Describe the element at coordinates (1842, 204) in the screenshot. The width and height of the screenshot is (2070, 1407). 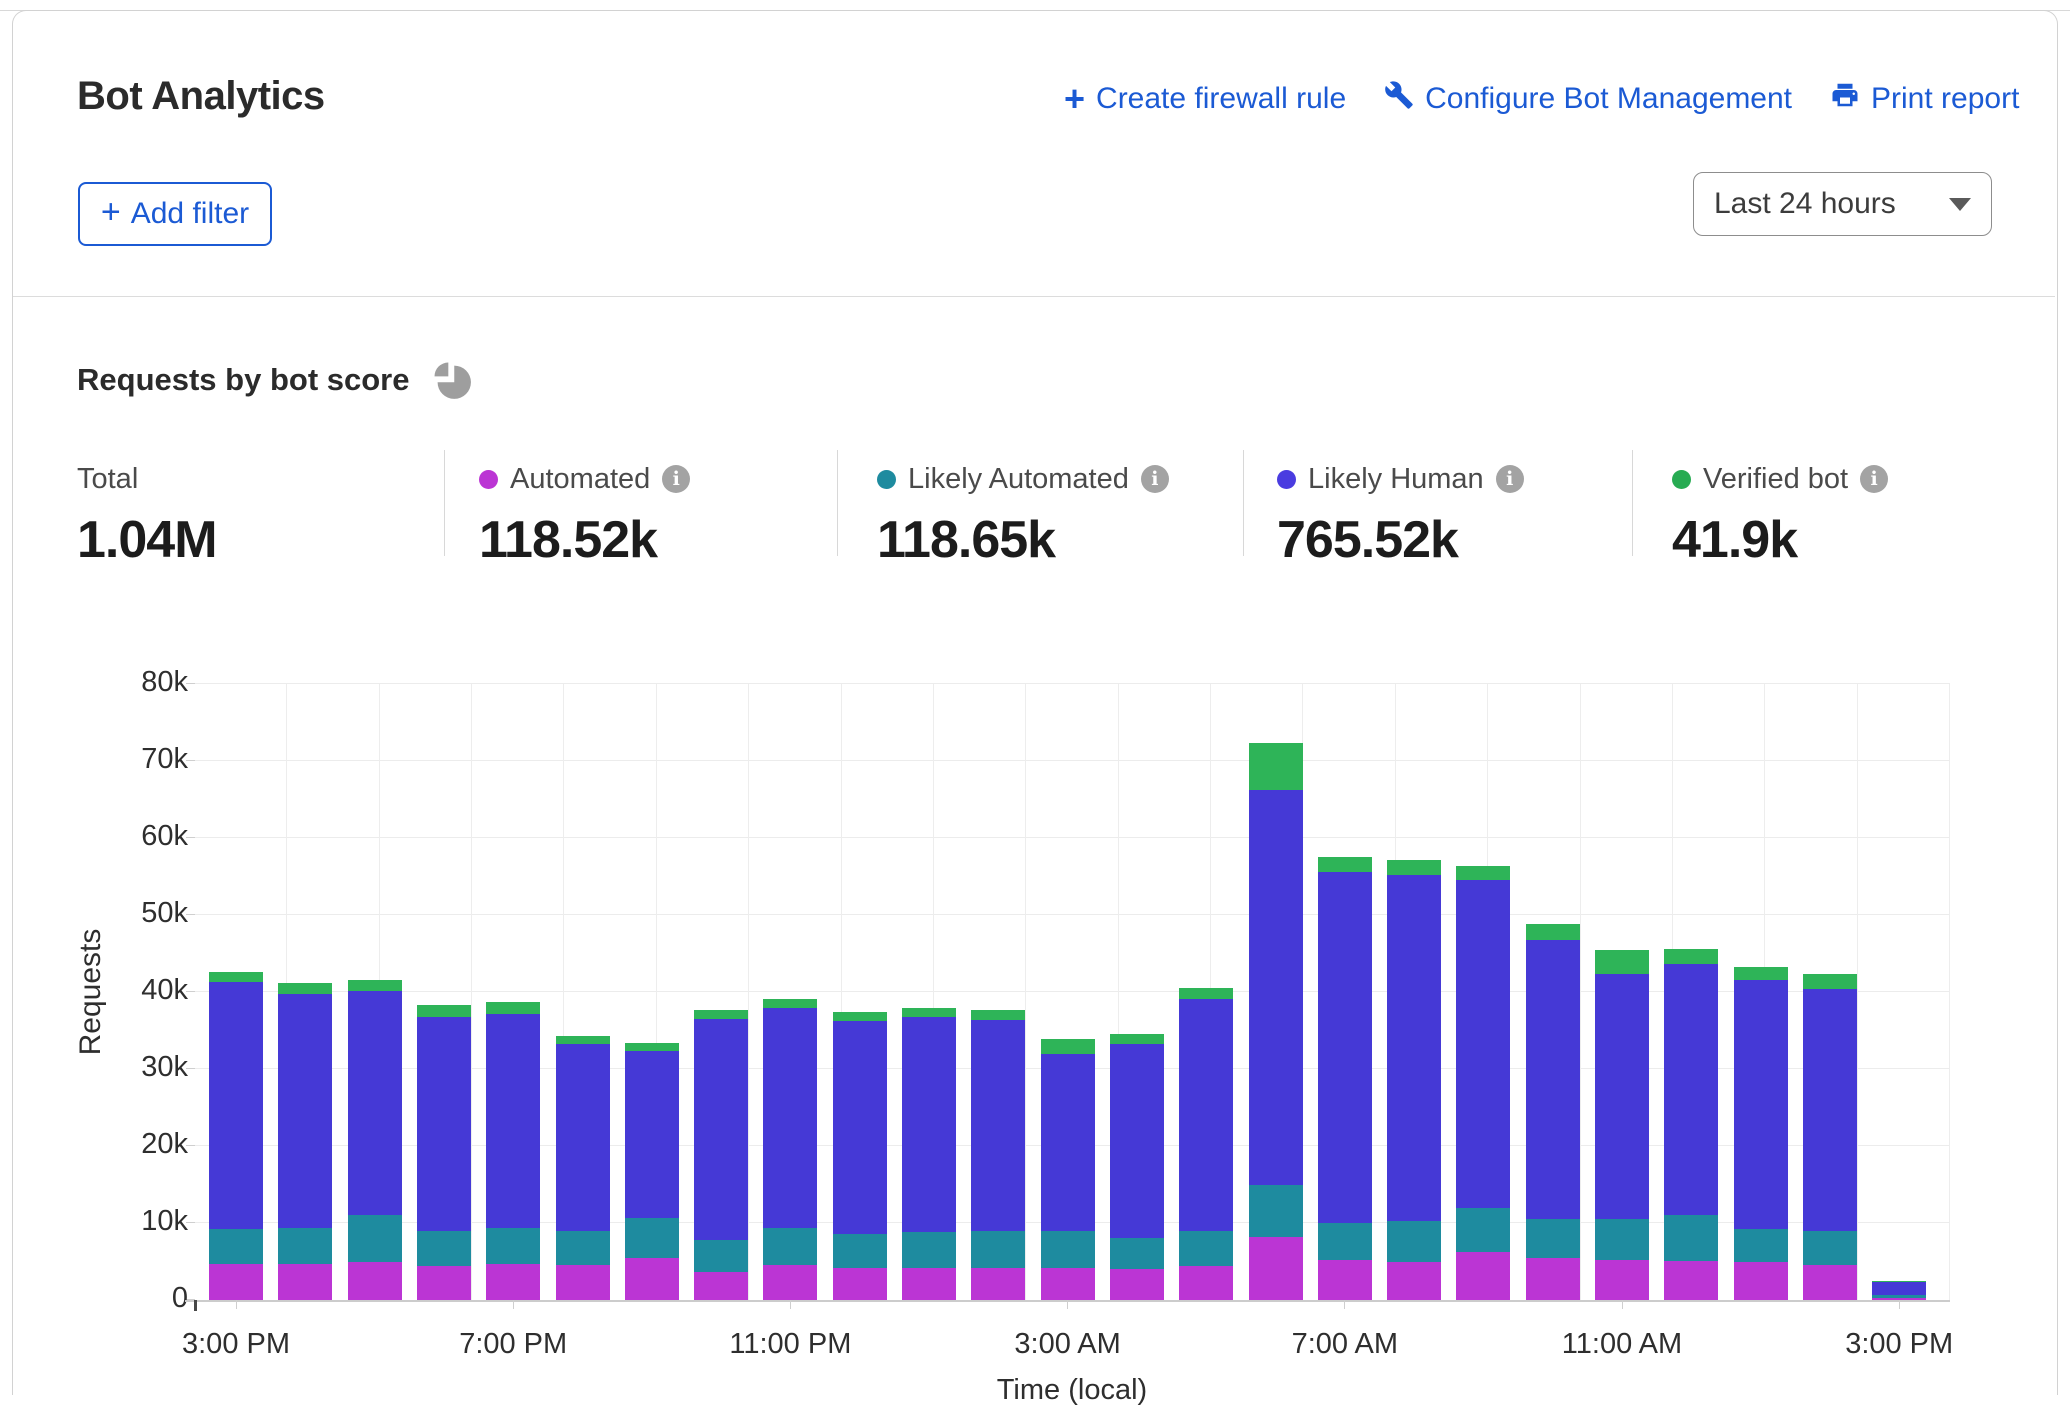
I see `time-range-select: Last 24 hours` at that location.